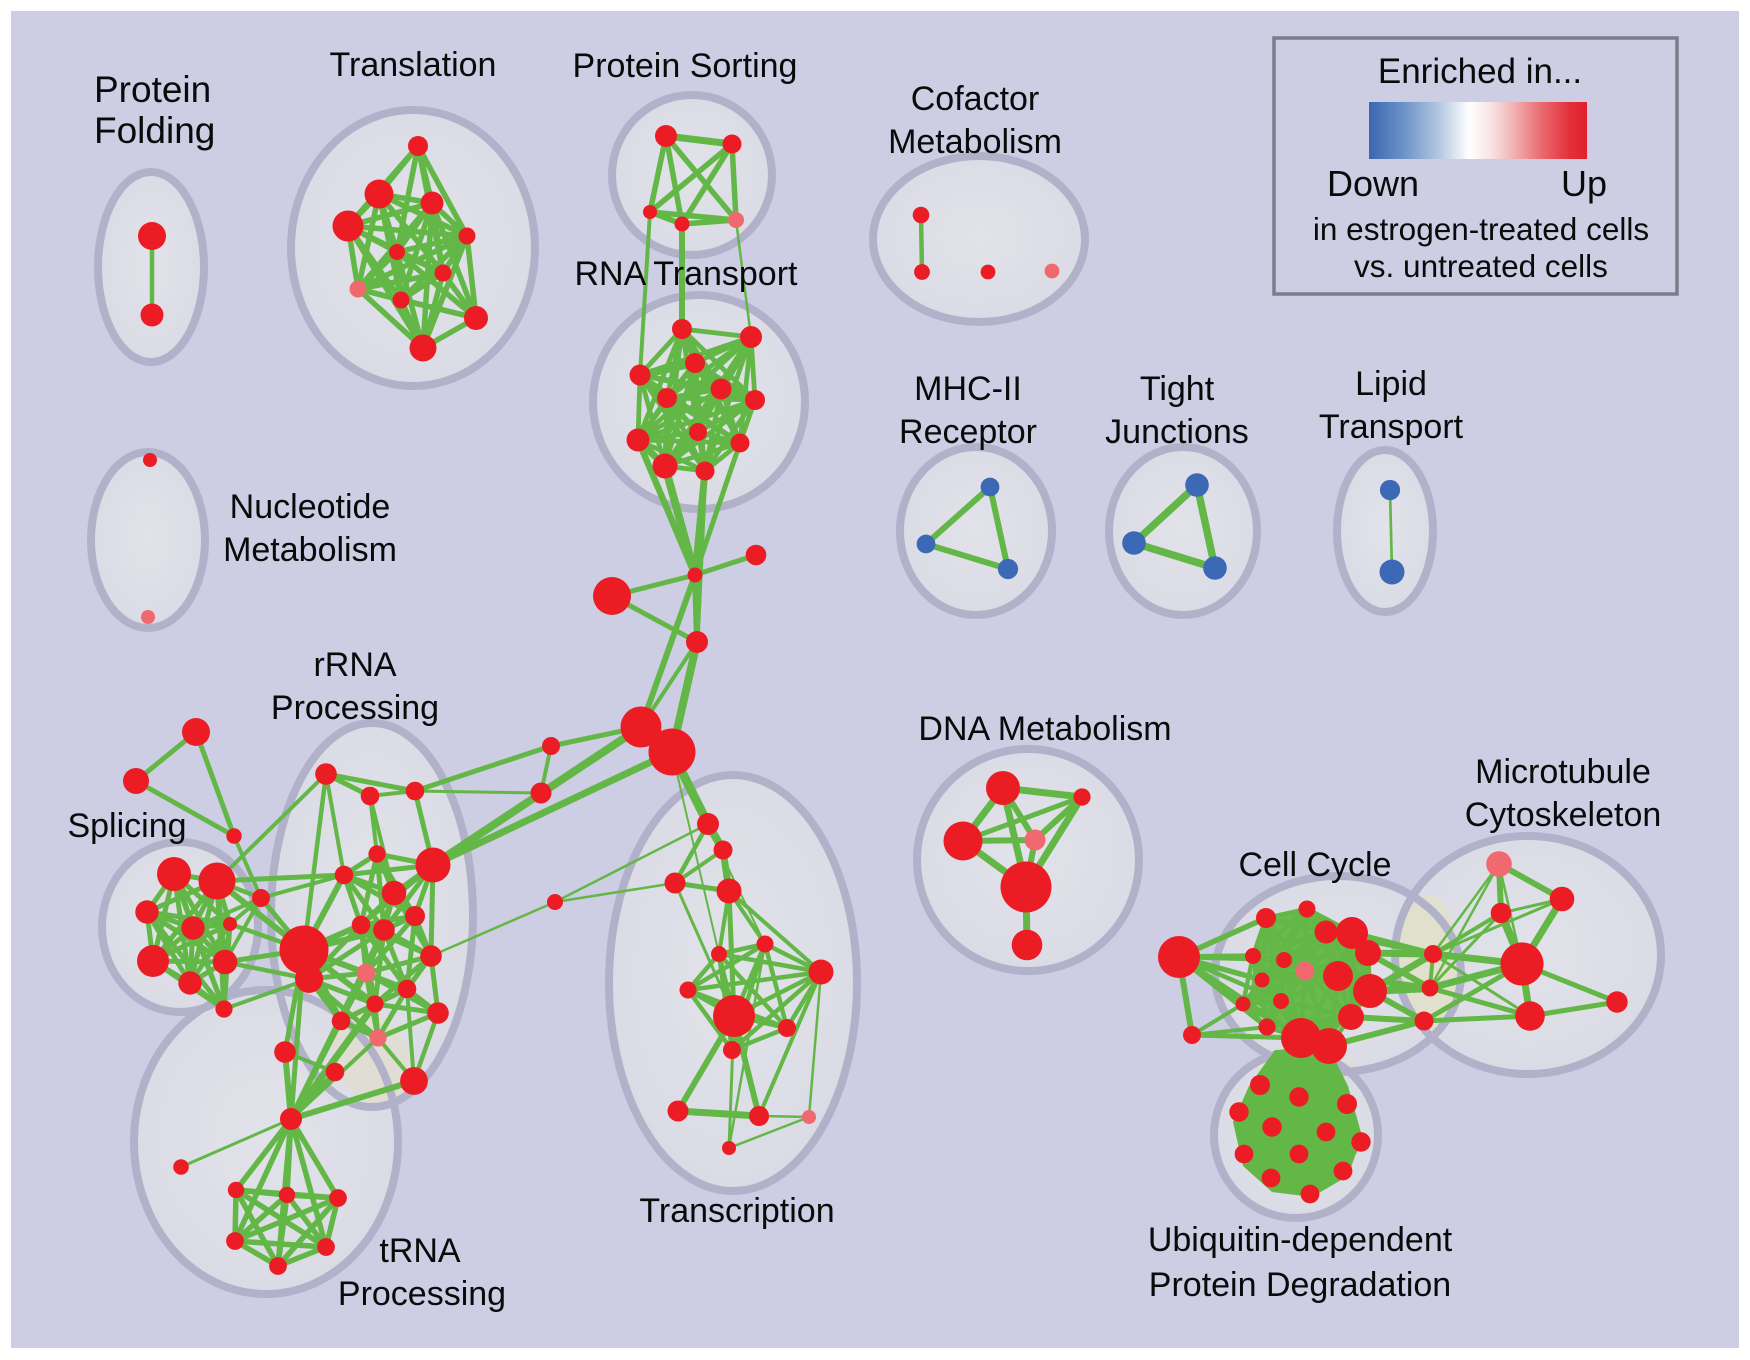  What do you see at coordinates (1481, 229) in the screenshot?
I see `svg-text: in estrogen-treated cells` at bounding box center [1481, 229].